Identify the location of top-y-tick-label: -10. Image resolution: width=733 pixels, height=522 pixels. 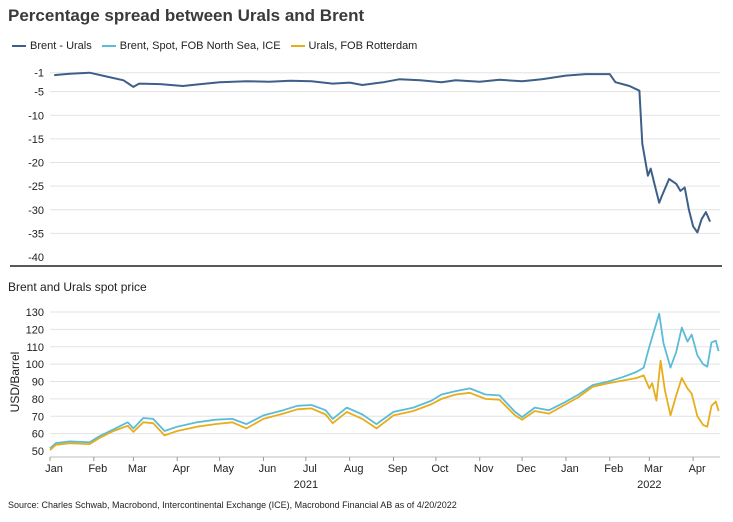
(36, 116).